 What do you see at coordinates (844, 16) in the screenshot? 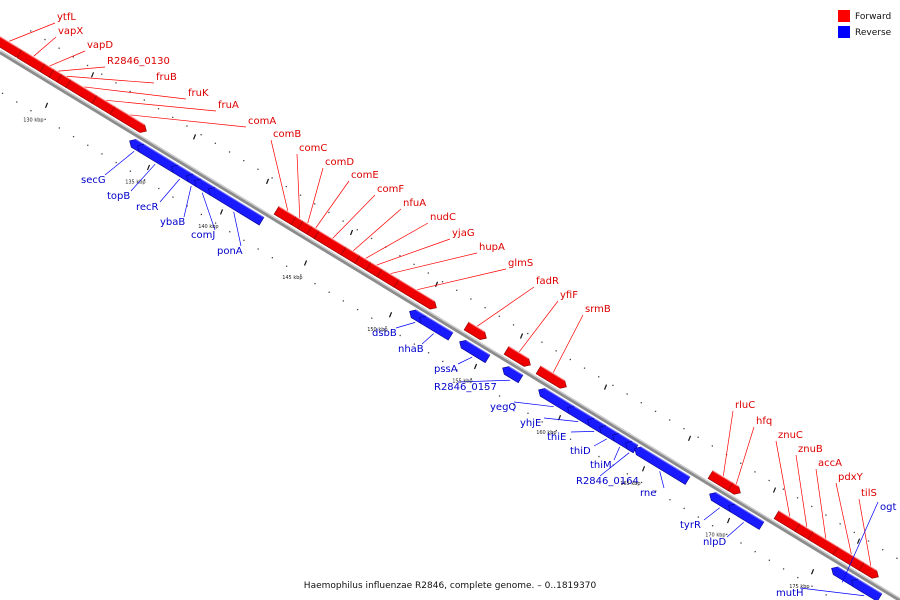
I see `legend-forward-swatch` at bounding box center [844, 16].